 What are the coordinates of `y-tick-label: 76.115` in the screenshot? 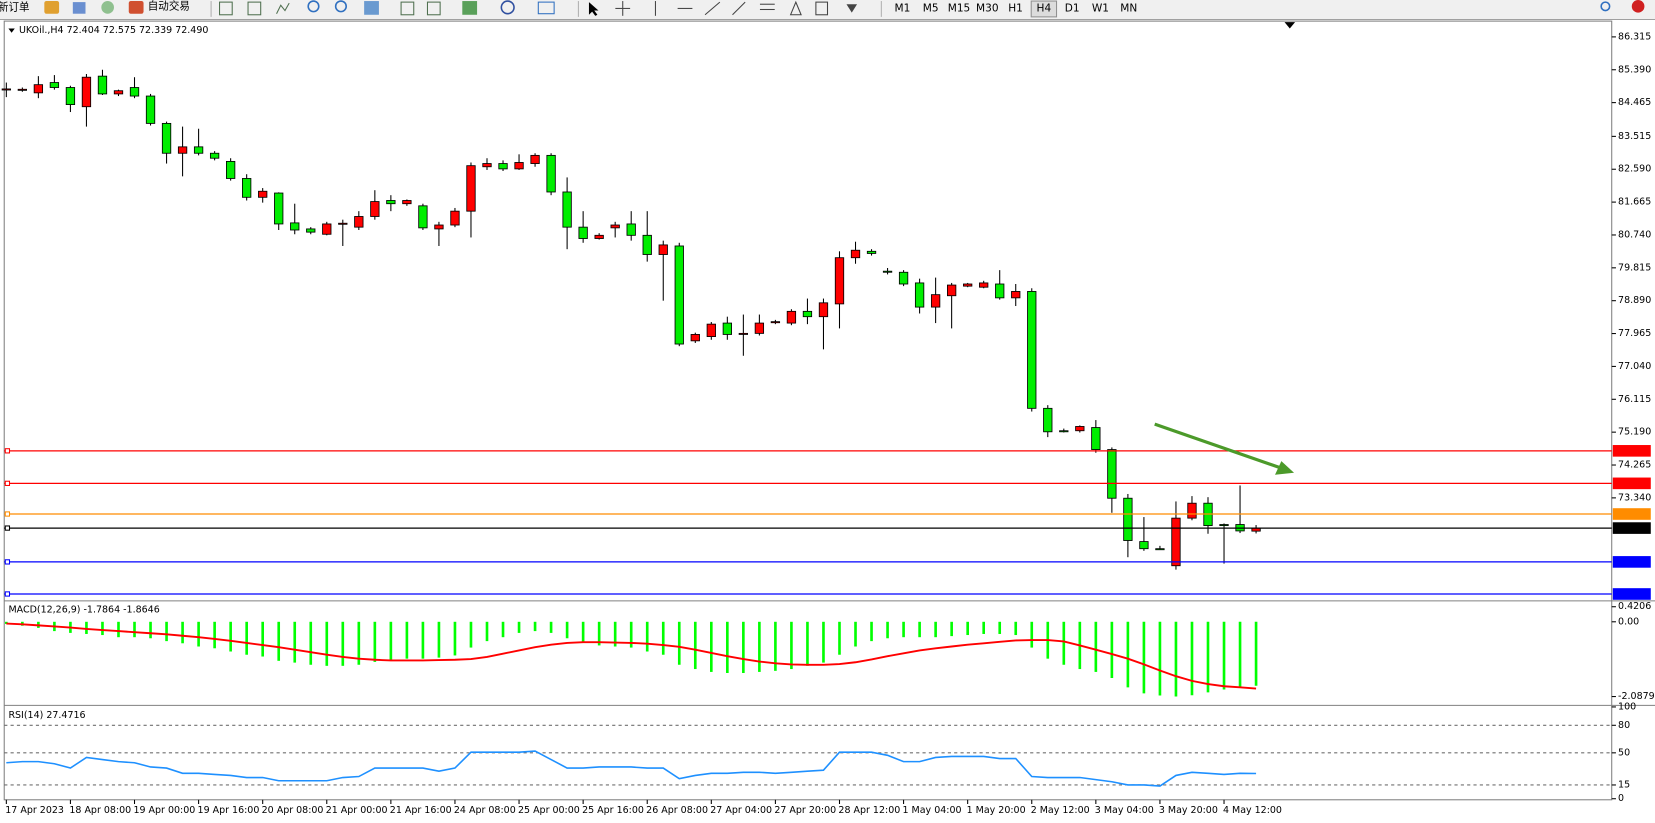 It's located at (1634, 399).